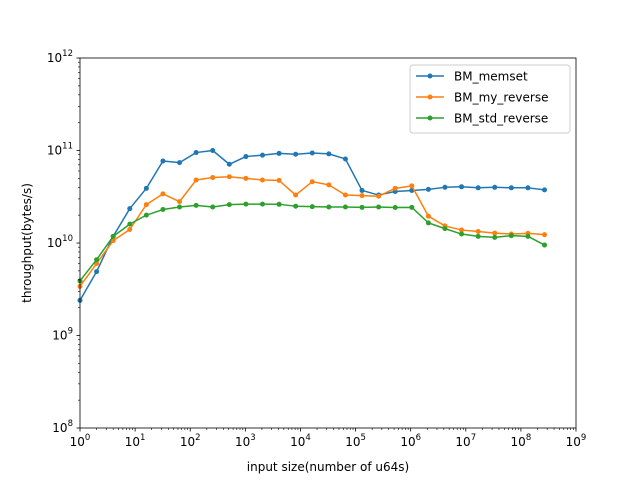  What do you see at coordinates (362, 438) in the screenshot?
I see `x-tick-exponent: 5` at bounding box center [362, 438].